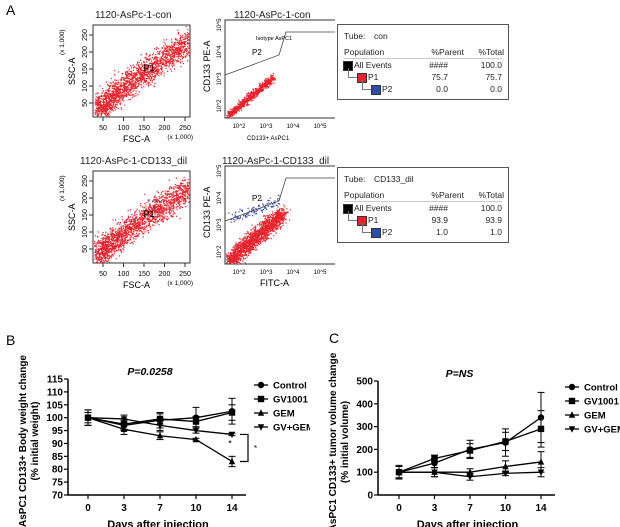 Image resolution: width=620 pixels, height=527 pixels. Describe the element at coordinates (387, 89) in the screenshot. I see `population-name: P2` at that location.